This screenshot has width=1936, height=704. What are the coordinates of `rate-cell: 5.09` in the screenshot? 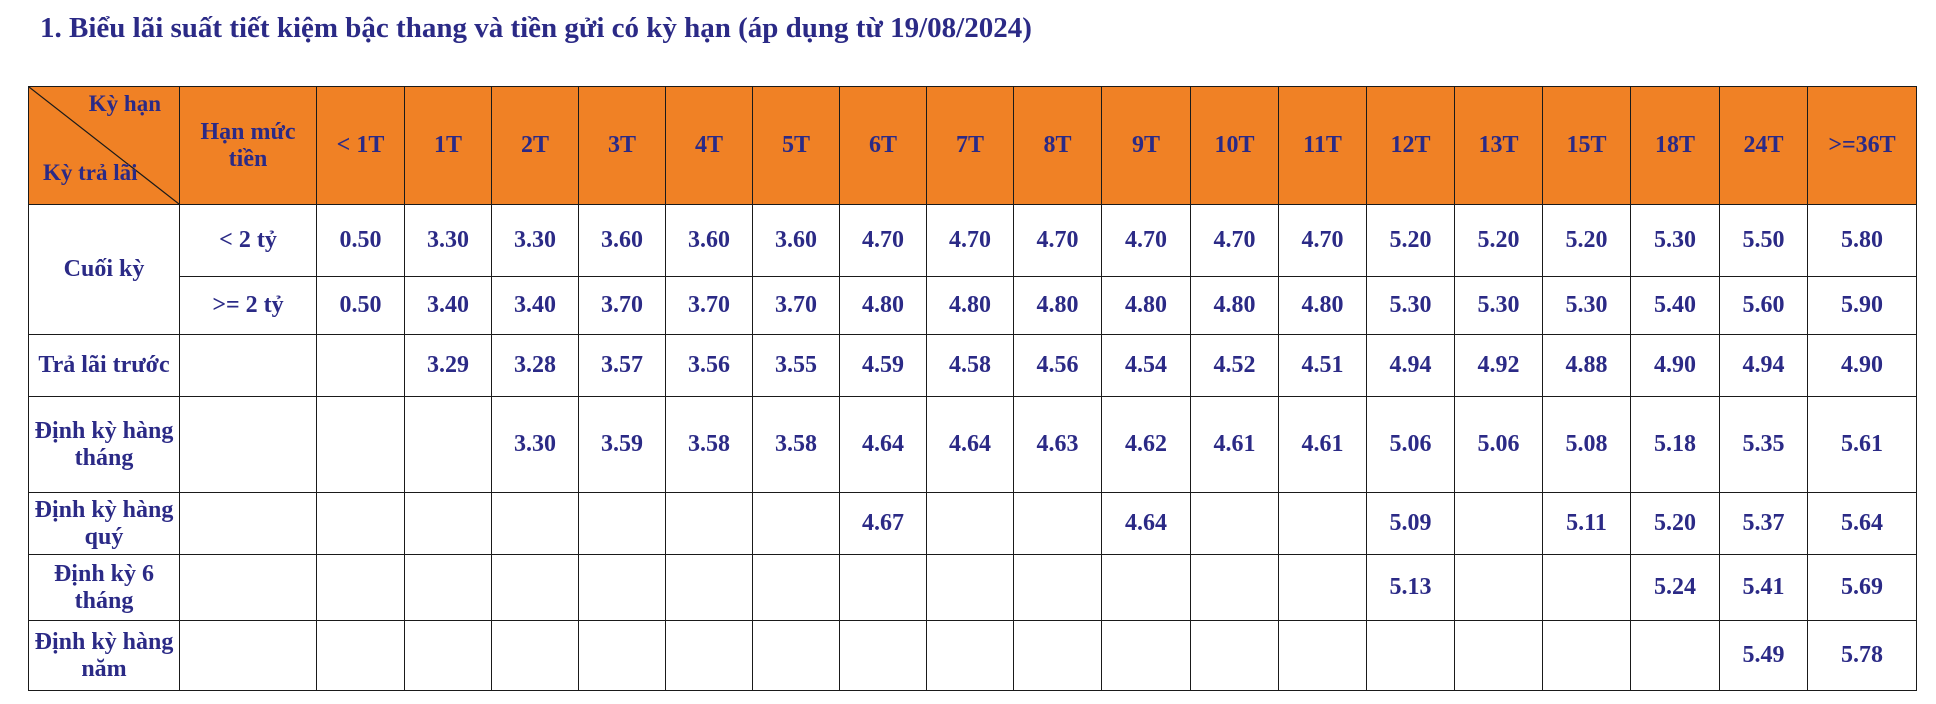 It's located at (1410, 523).